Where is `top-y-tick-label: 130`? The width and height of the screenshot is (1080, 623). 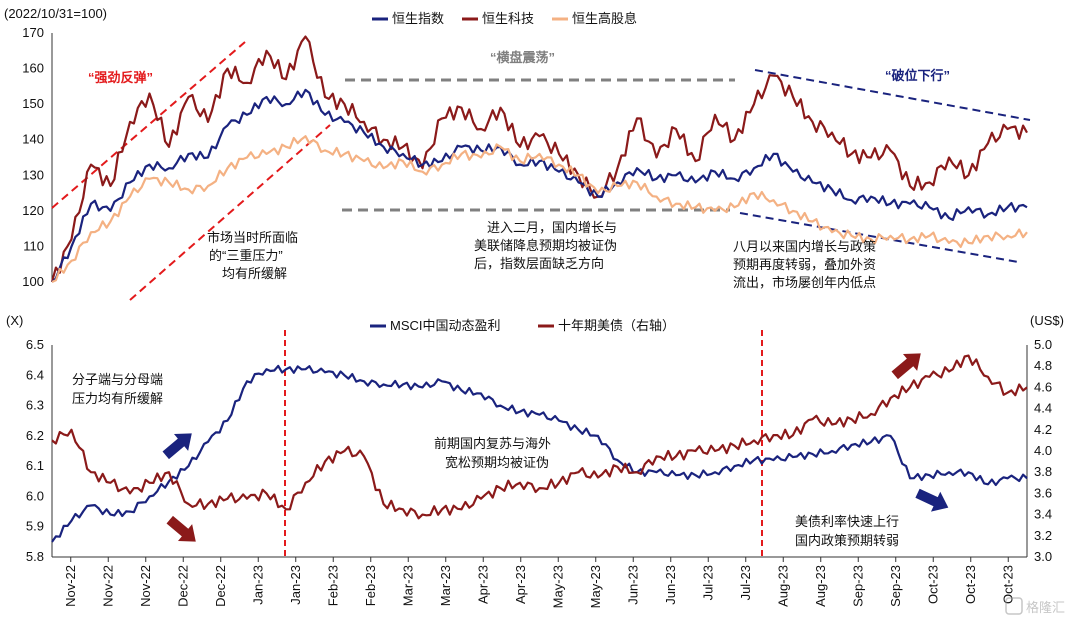
top-y-tick-label: 130 is located at coordinates (33, 174).